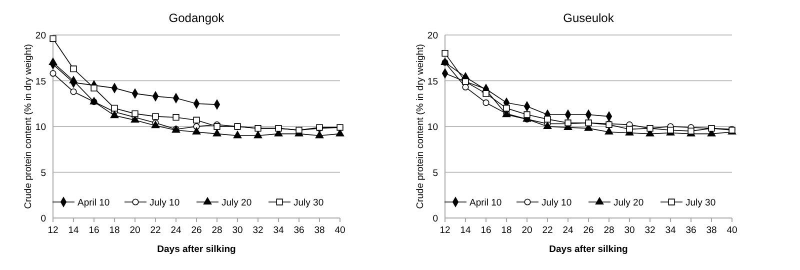  I want to click on chart-title: Guseulok, so click(589, 18).